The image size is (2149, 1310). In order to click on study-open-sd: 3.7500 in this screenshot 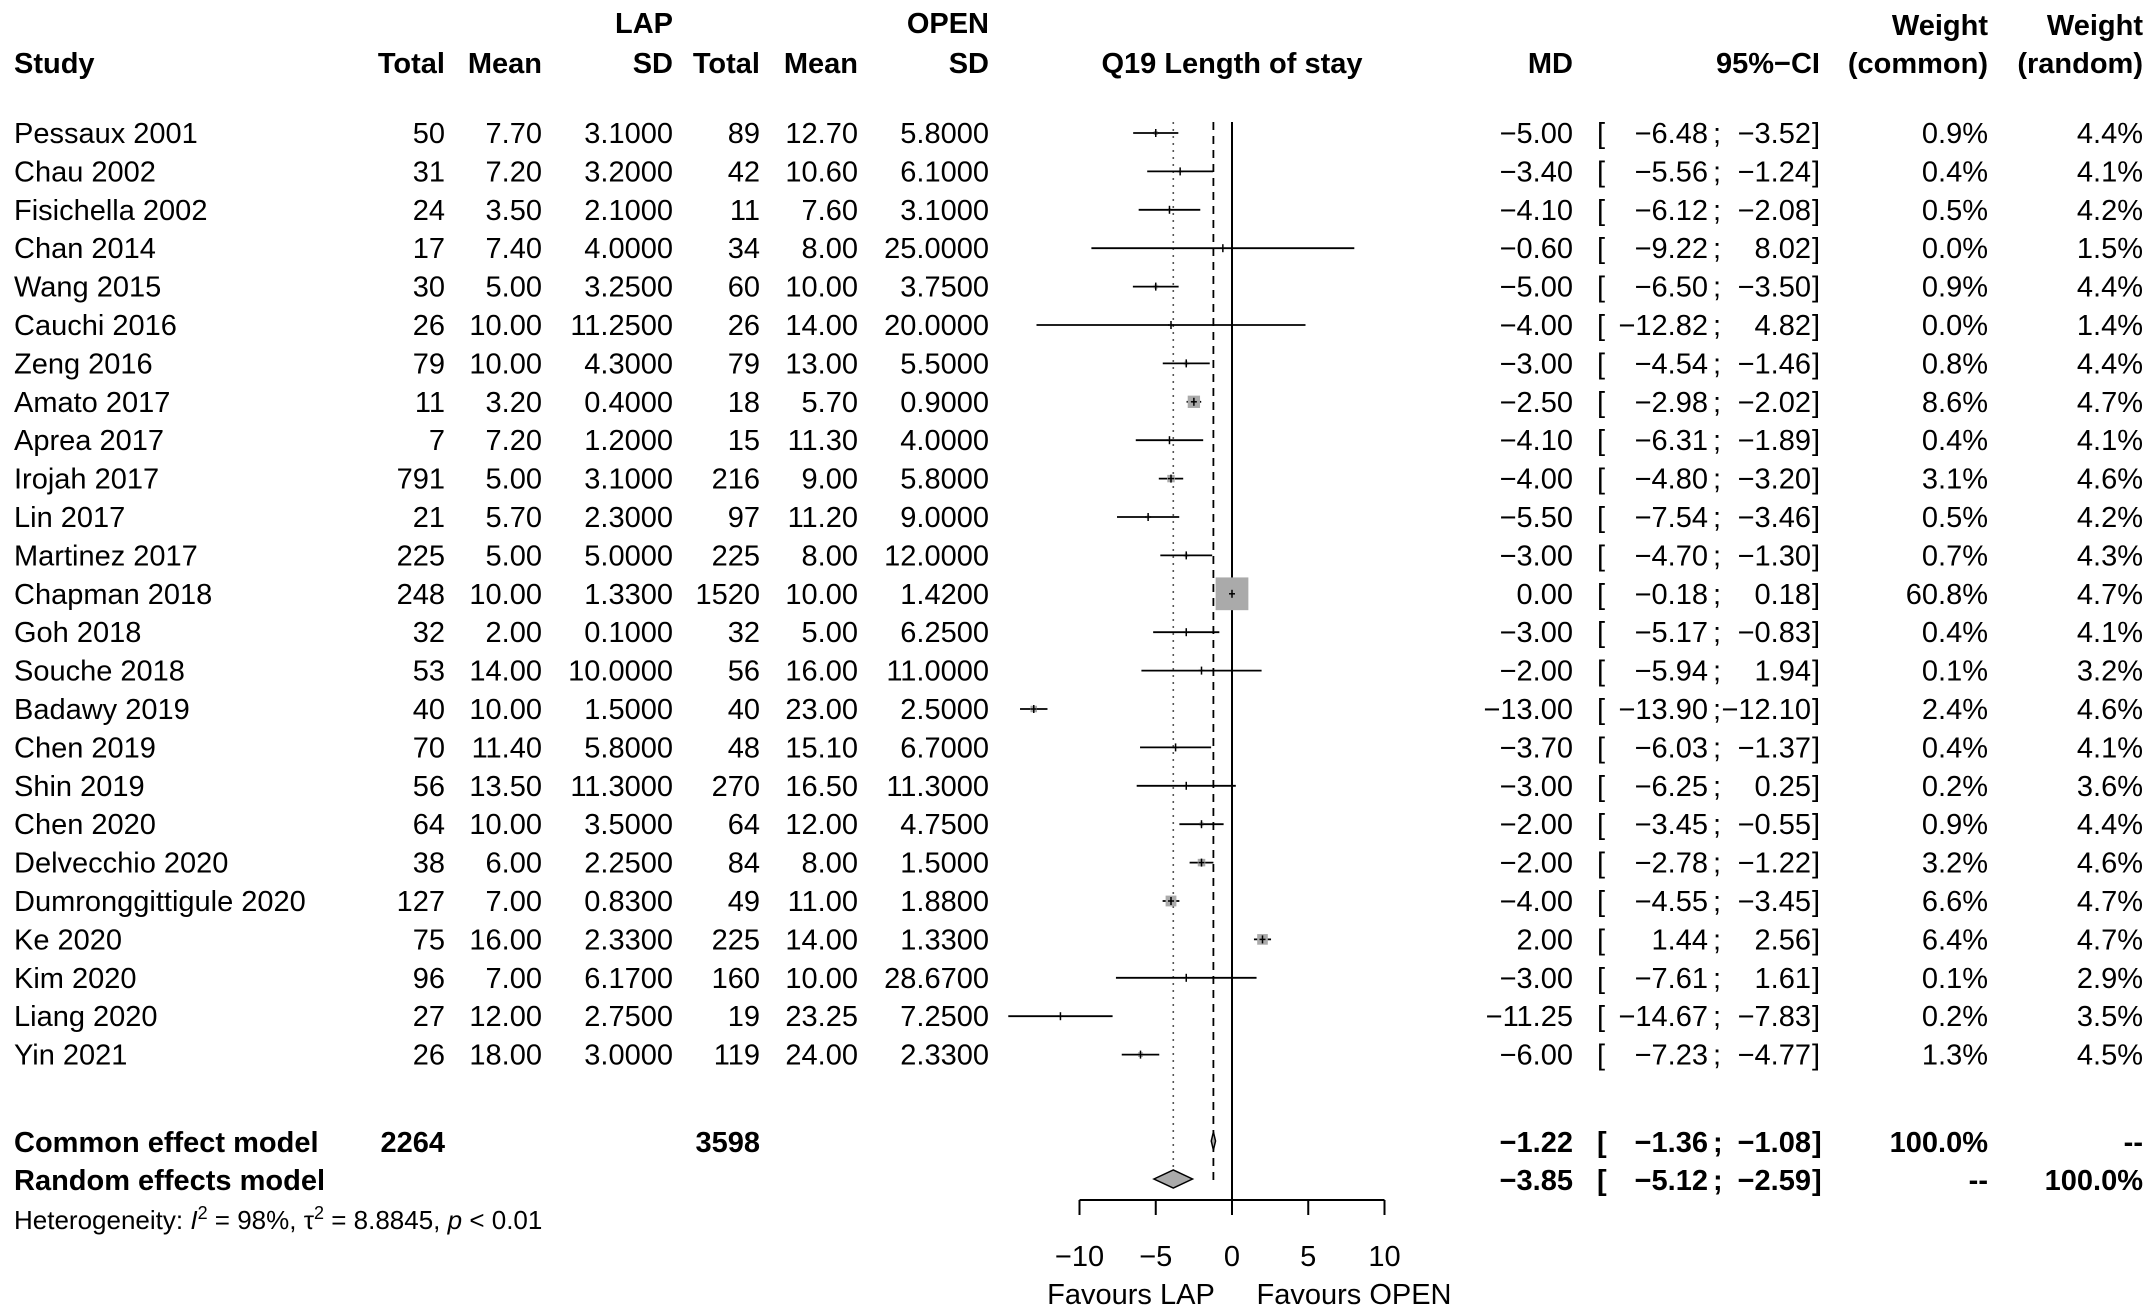, I will do `click(944, 288)`.